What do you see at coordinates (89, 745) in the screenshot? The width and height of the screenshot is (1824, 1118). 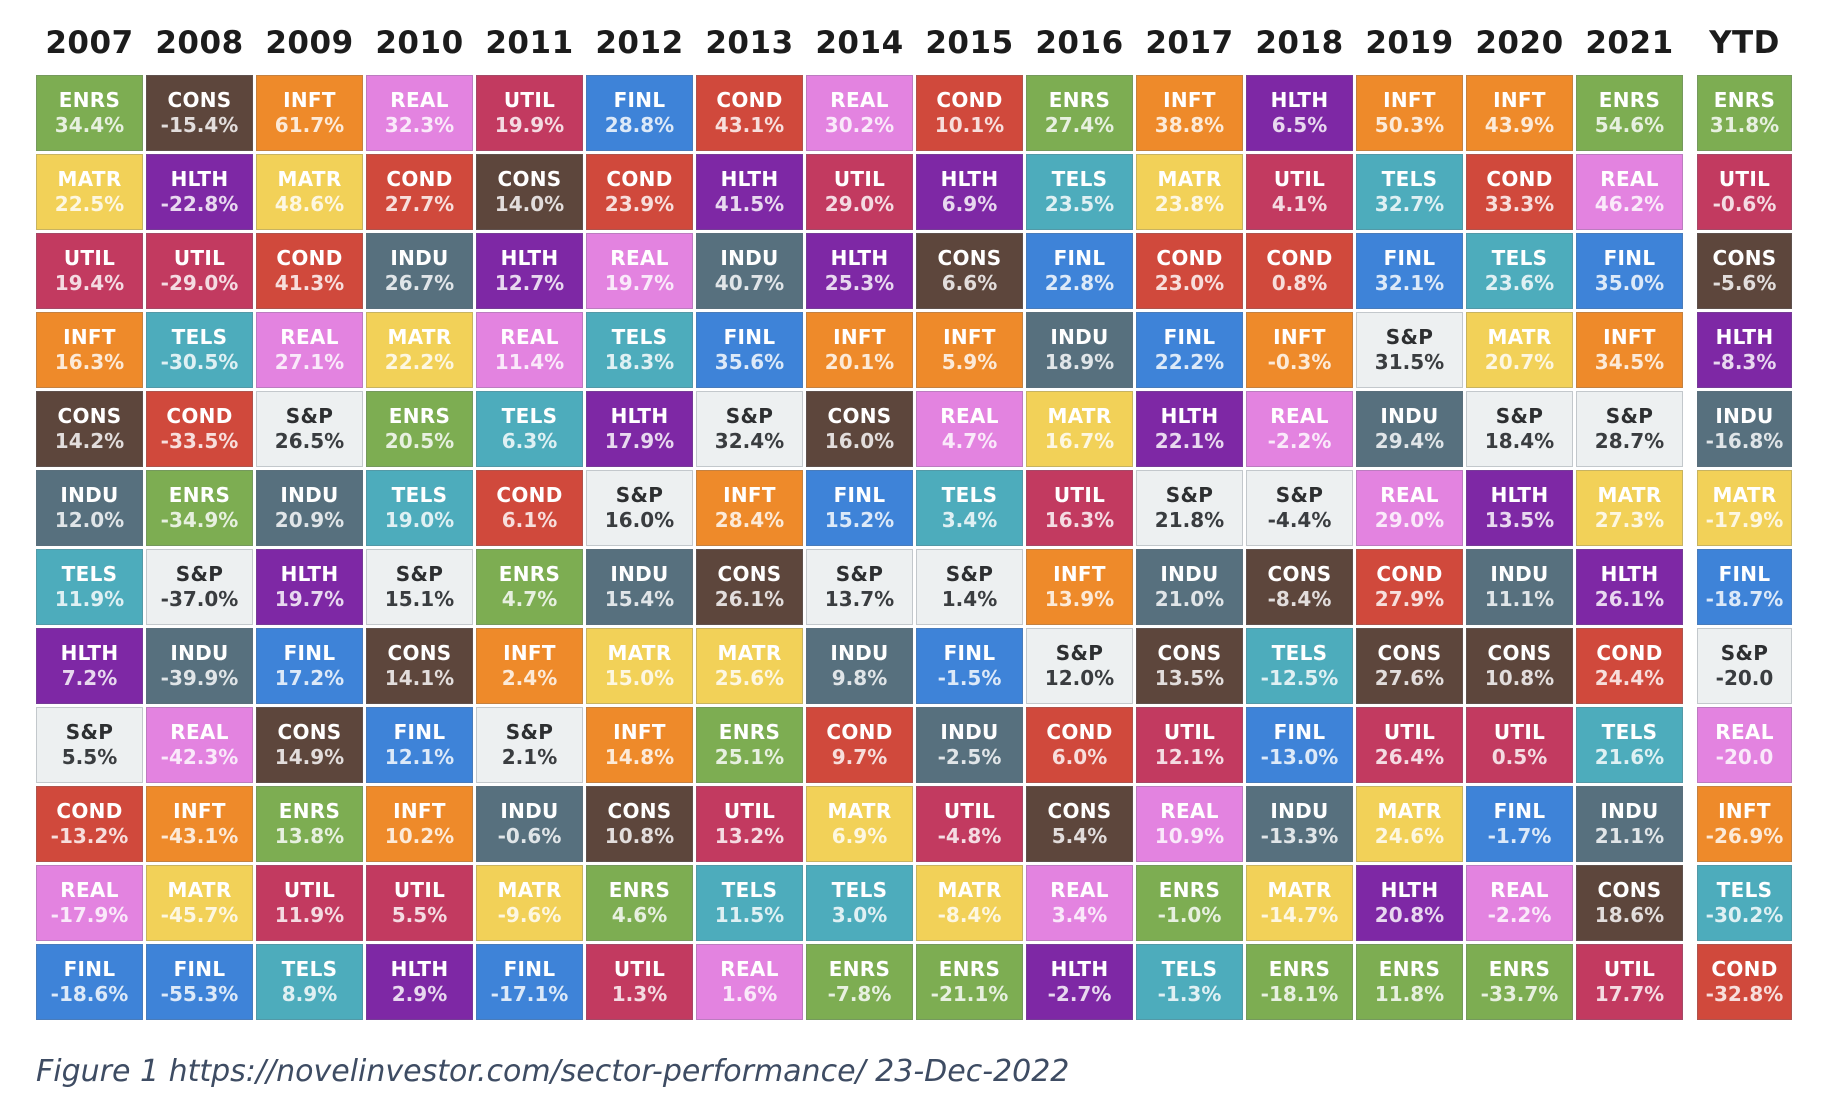 I see `sector-cell: S&P 5.5%` at bounding box center [89, 745].